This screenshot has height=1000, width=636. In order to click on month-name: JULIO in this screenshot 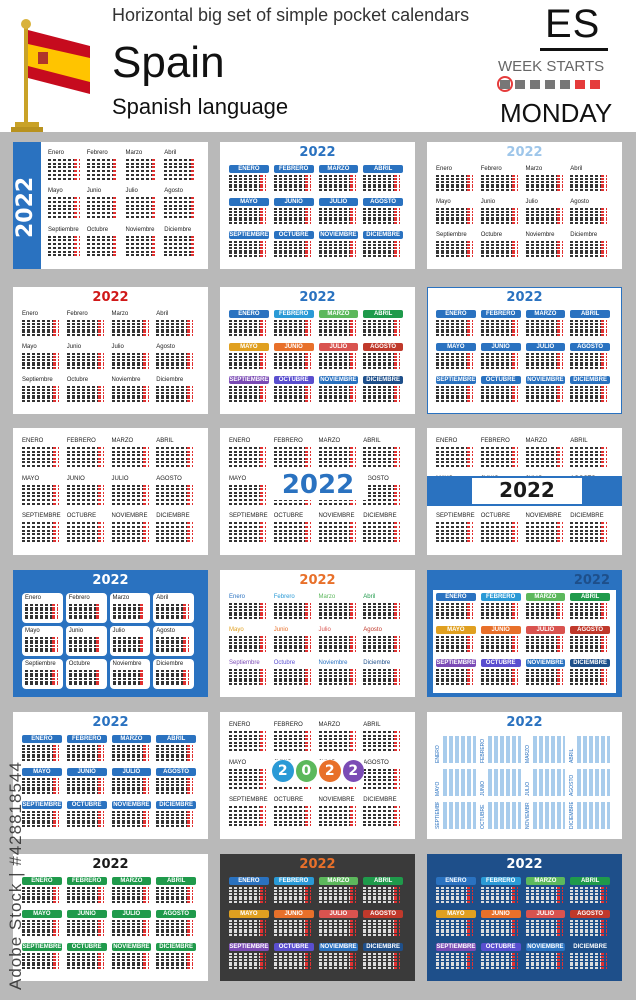, I will do `click(131, 772)`.